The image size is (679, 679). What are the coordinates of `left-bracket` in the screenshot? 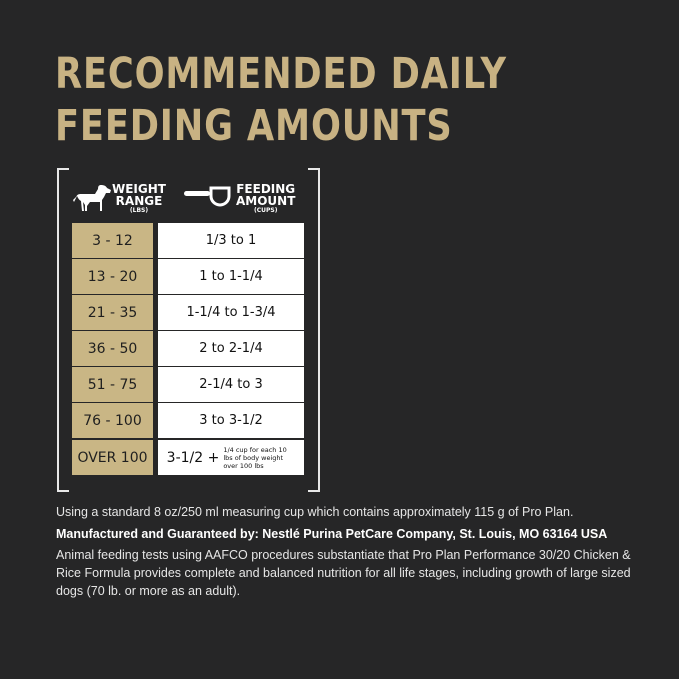 It's located at (63, 330).